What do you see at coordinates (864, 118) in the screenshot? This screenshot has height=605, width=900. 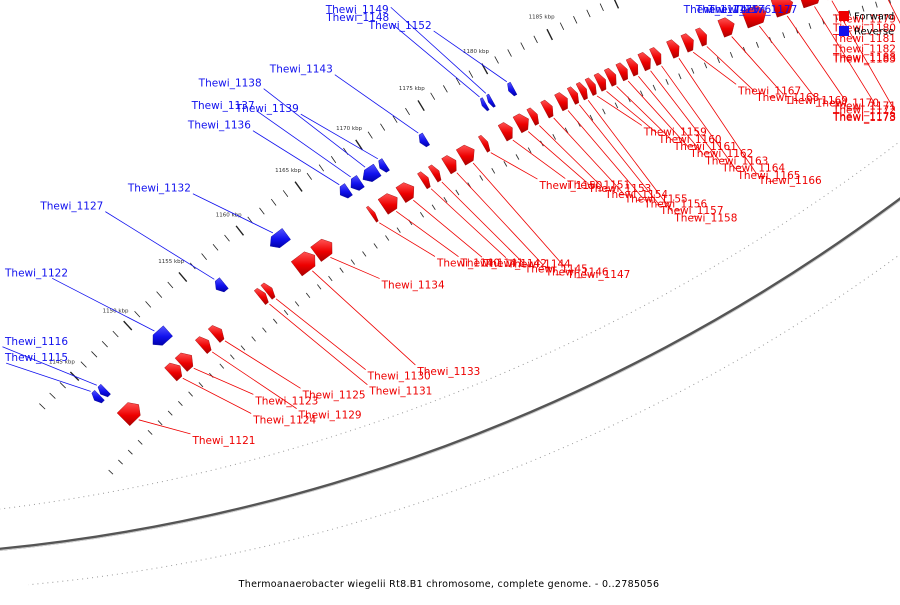 I see `forward-gene-label: Thewi_1173` at bounding box center [864, 118].